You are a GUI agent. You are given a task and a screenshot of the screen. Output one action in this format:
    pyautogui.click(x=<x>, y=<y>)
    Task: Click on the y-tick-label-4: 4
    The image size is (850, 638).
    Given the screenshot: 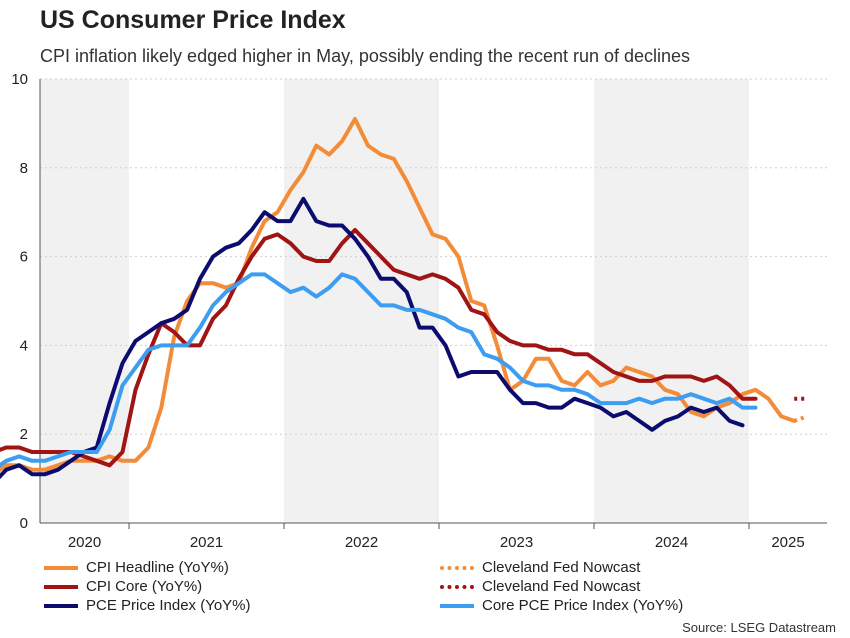 What is the action you would take?
    pyautogui.click(x=24, y=345)
    